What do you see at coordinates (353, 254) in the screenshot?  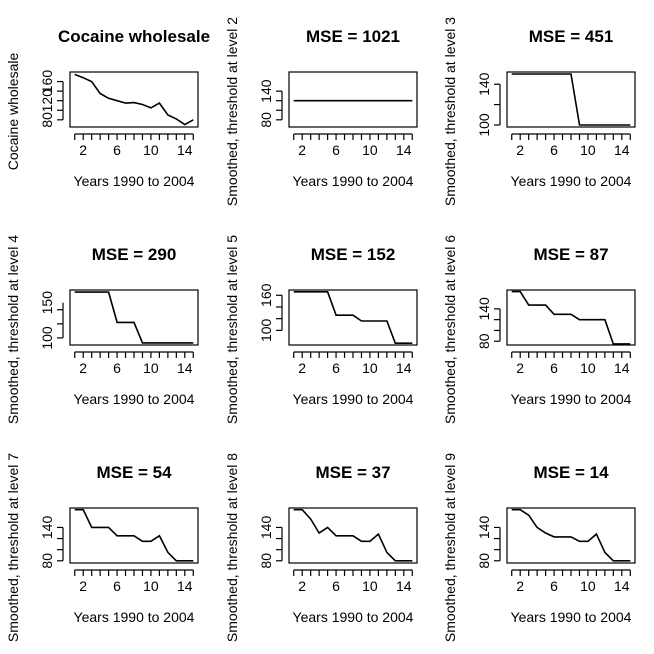 I see `panel-title: MSE = 152` at bounding box center [353, 254].